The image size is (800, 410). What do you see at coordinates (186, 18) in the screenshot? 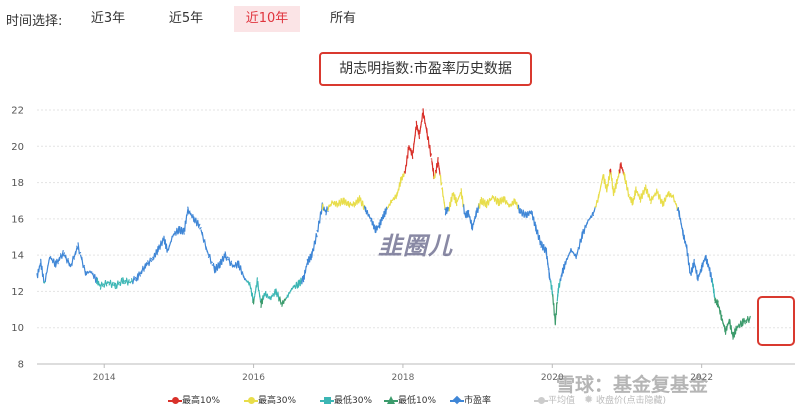
I see `range-5y-button: 近5年` at bounding box center [186, 18].